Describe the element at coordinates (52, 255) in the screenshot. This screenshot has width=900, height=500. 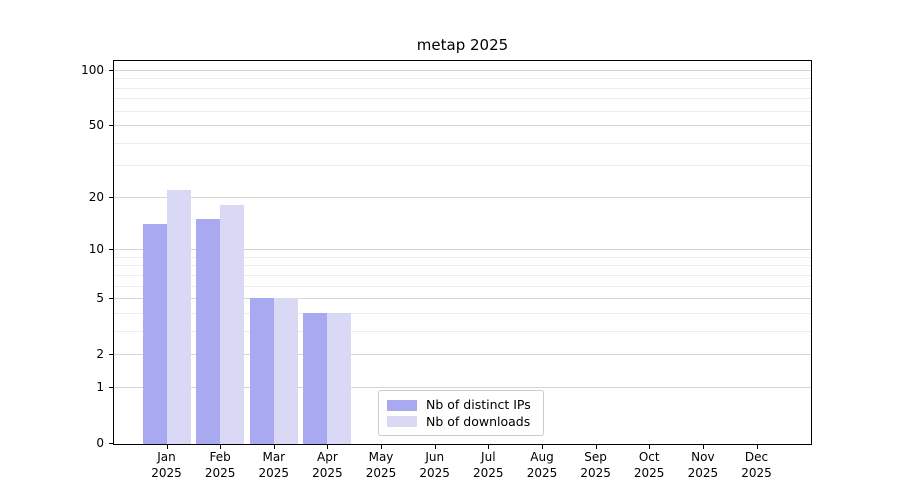
I see `y-axis: 0 1 2 5 10 20 50 100` at that location.